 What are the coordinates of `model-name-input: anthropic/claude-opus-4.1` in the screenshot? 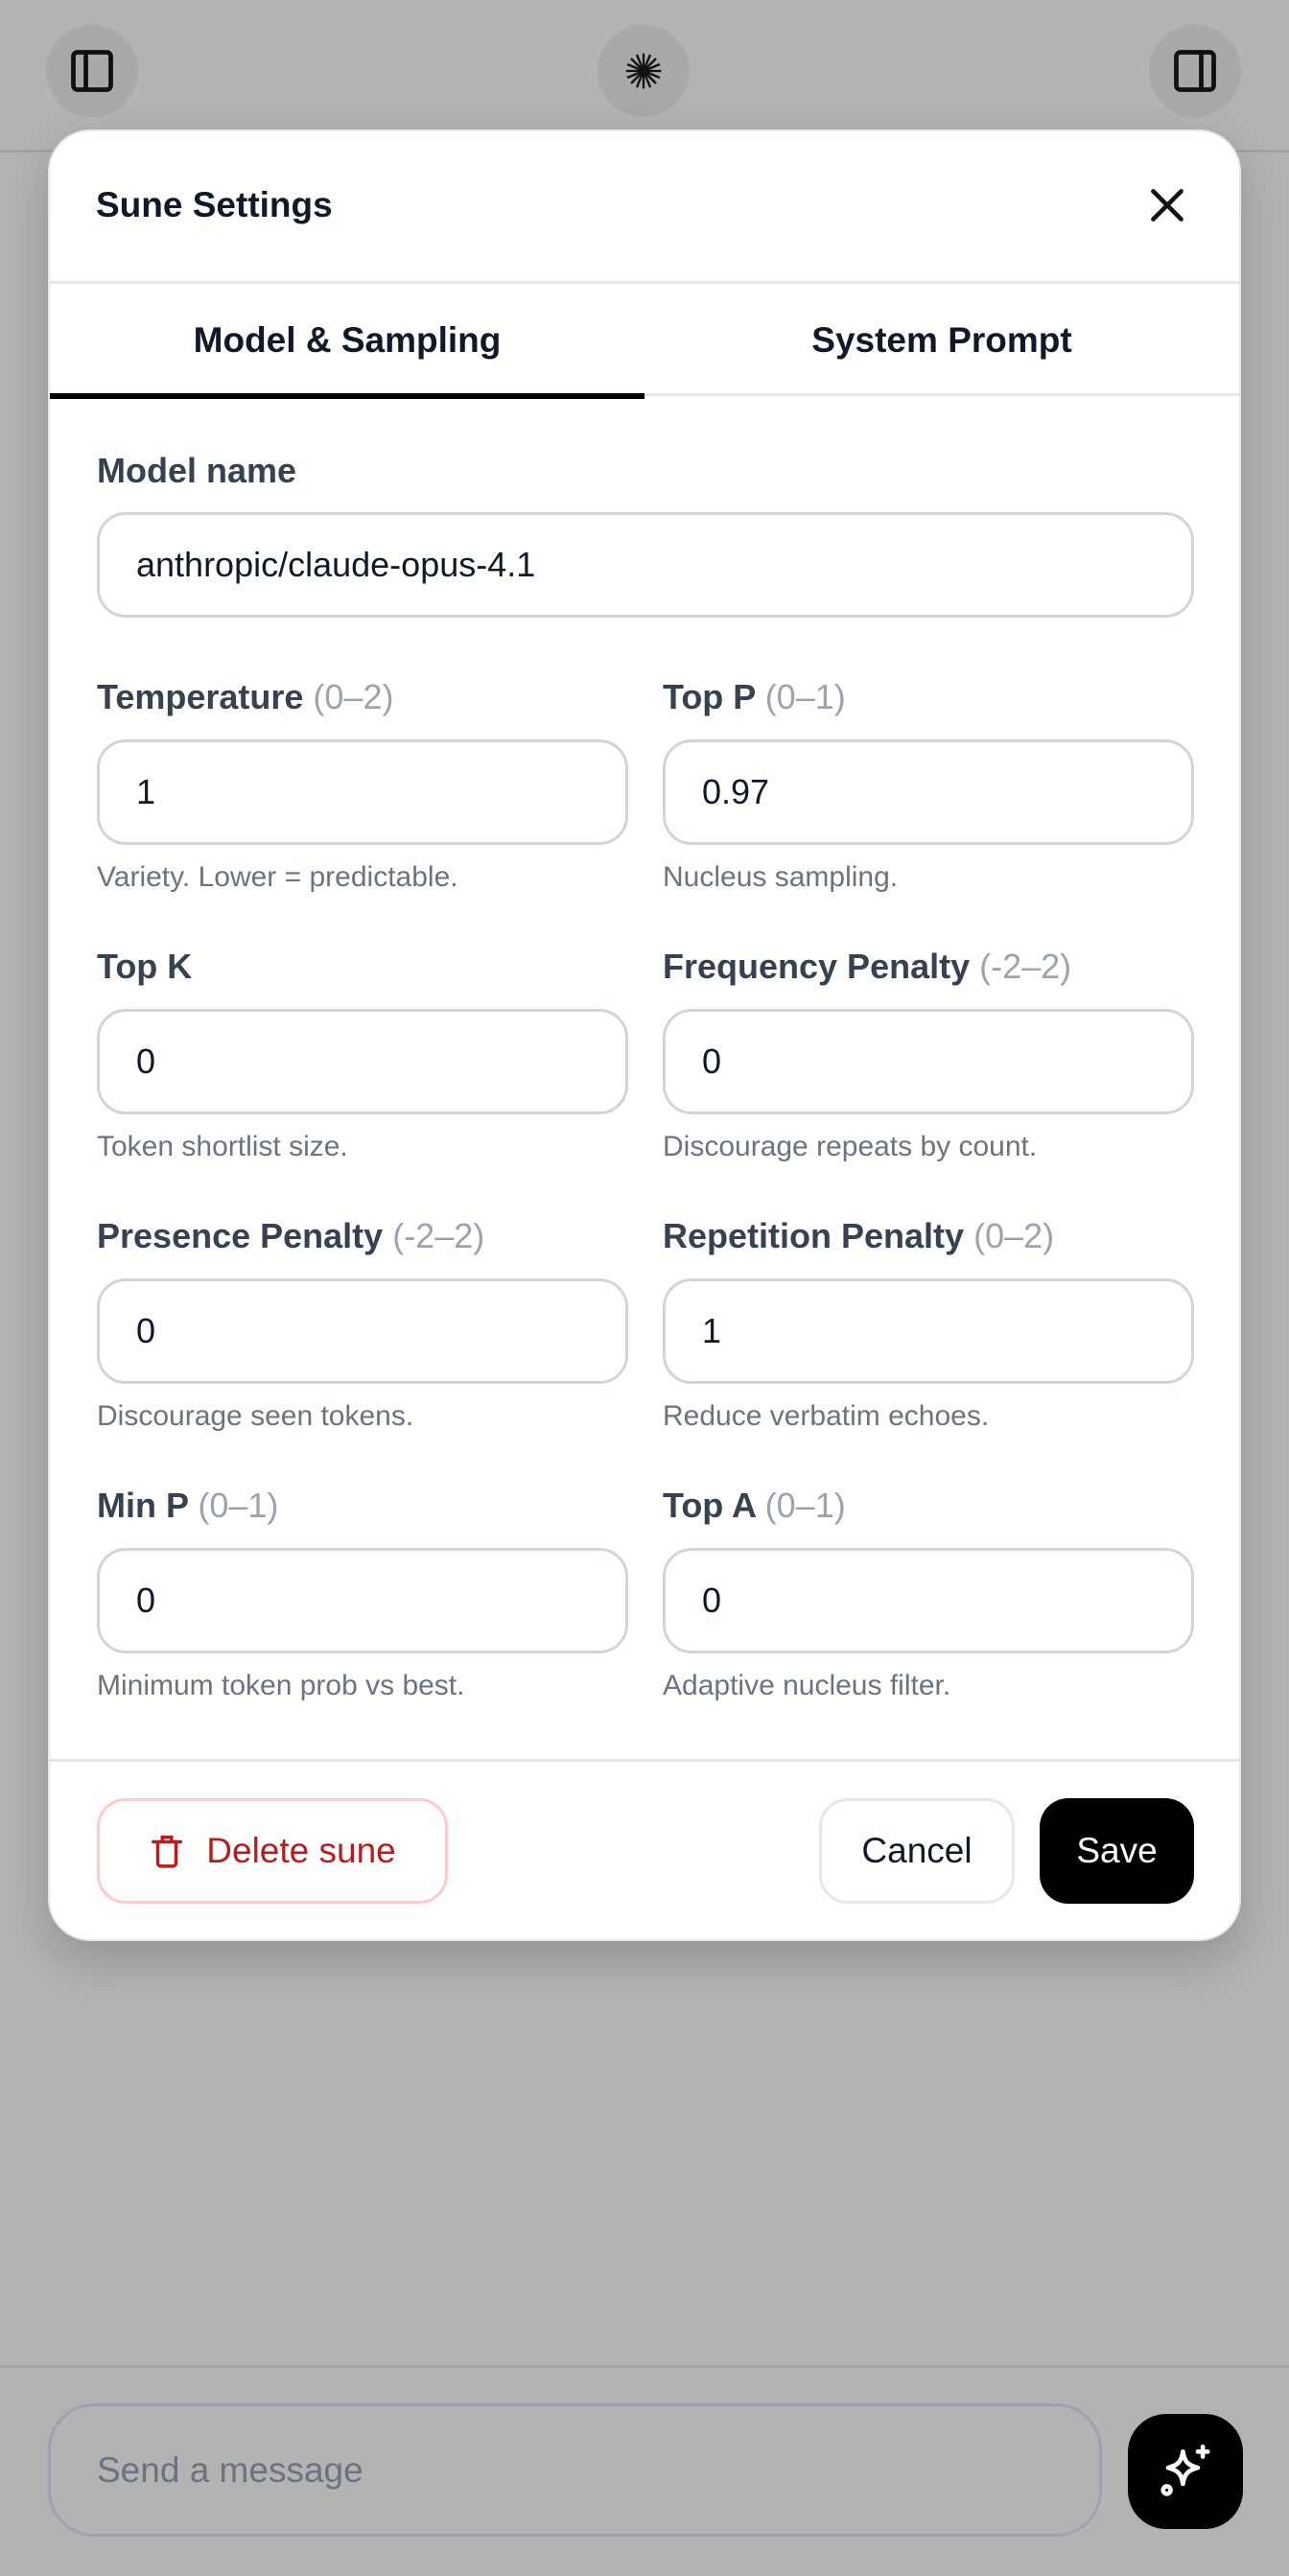 It's located at (645, 565).